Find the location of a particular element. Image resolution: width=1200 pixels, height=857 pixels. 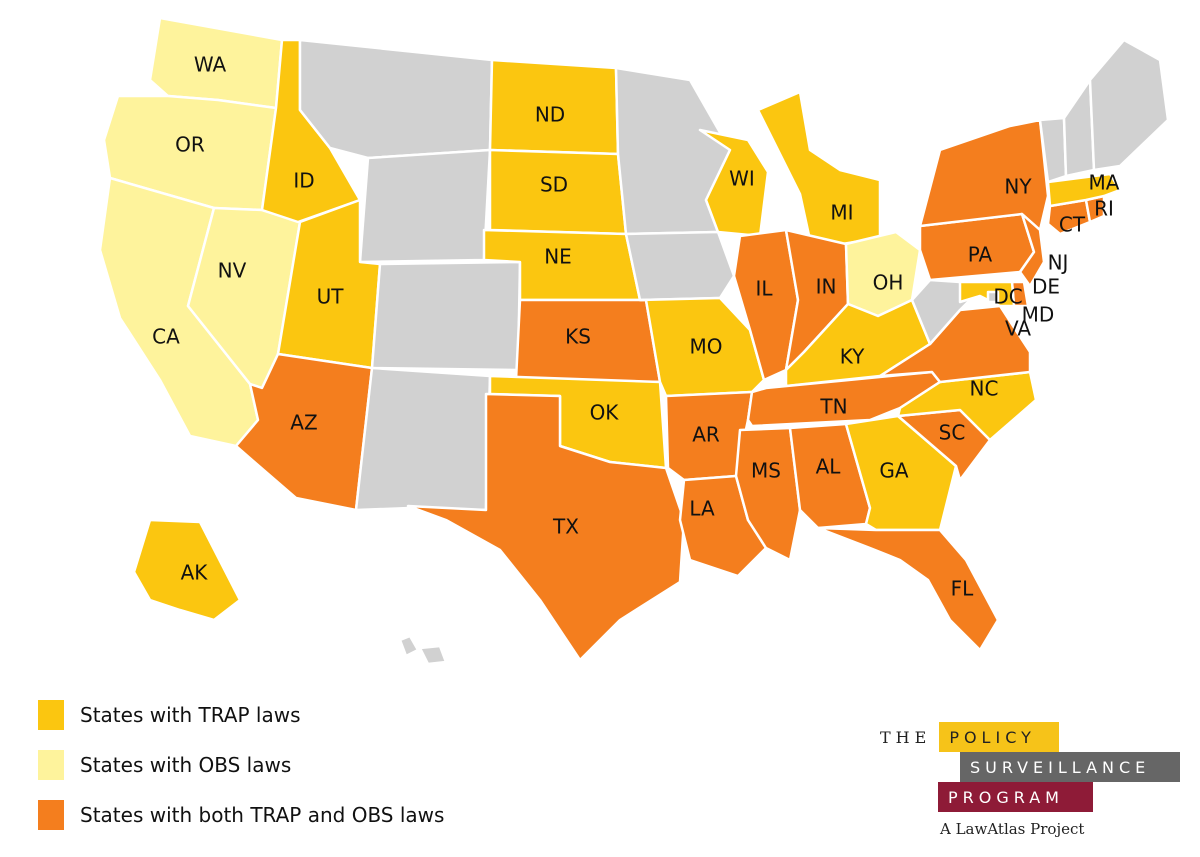

legend-swatch-obs is located at coordinates (51, 765).